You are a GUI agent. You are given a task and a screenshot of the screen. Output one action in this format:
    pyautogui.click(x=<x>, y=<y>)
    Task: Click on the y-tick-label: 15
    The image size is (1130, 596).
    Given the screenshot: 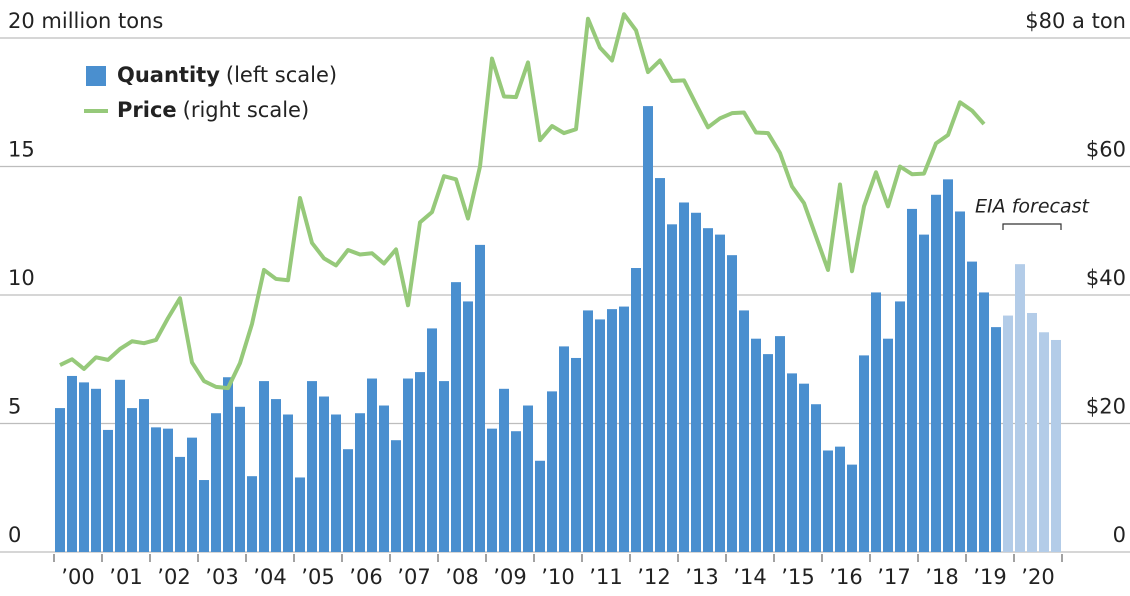 What is the action you would take?
    pyautogui.click(x=21, y=150)
    